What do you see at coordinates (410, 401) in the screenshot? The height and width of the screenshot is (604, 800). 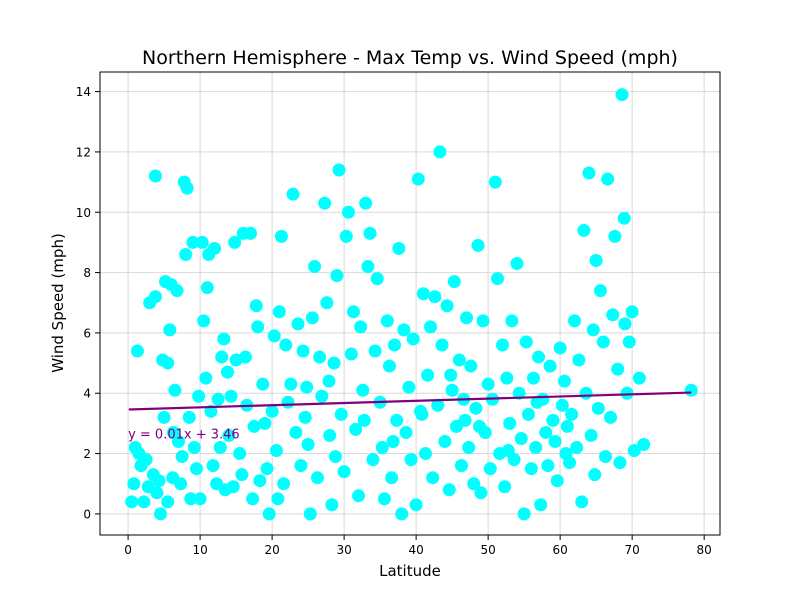 I see `regression-line` at bounding box center [410, 401].